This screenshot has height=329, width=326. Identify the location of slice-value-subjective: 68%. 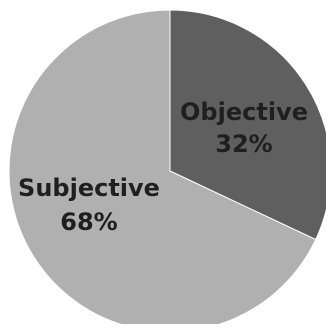
(88, 222).